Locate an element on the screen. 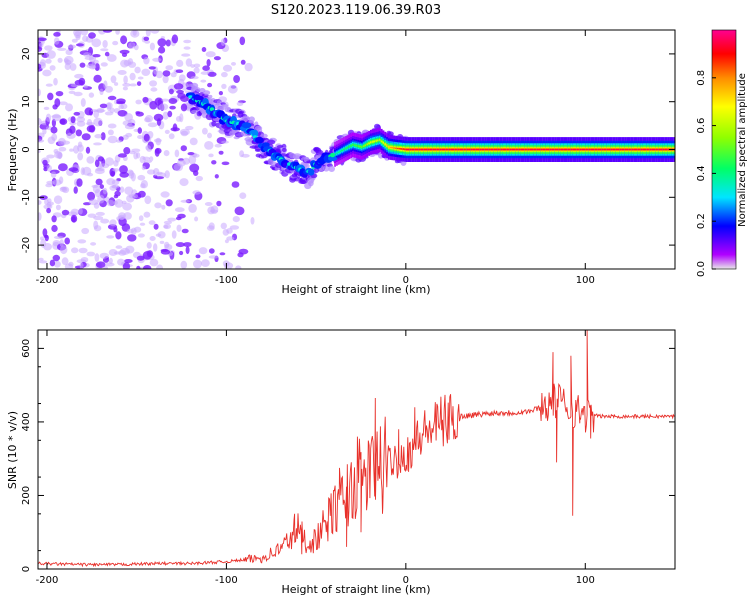 This screenshot has width=750, height=600. figure-title: S120.2023.119.06.39.R03 is located at coordinates (356, 10).